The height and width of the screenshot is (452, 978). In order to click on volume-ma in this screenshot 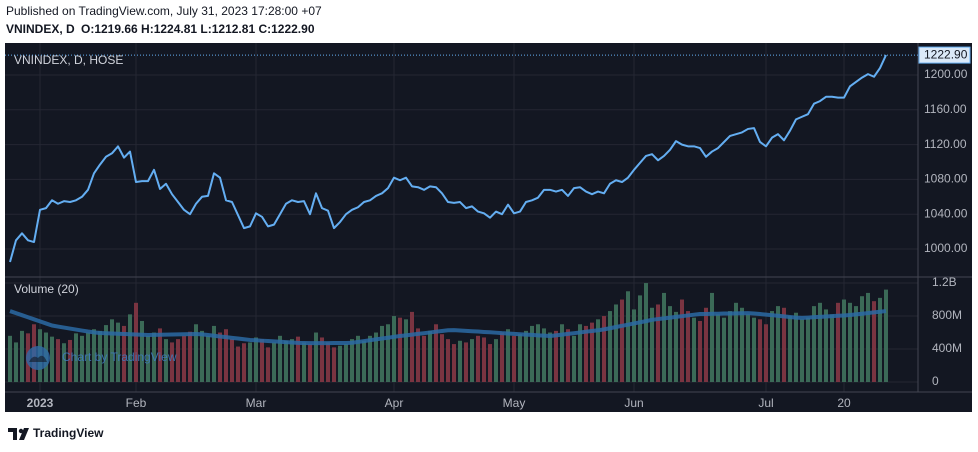, I will do `click(448, 327)`.